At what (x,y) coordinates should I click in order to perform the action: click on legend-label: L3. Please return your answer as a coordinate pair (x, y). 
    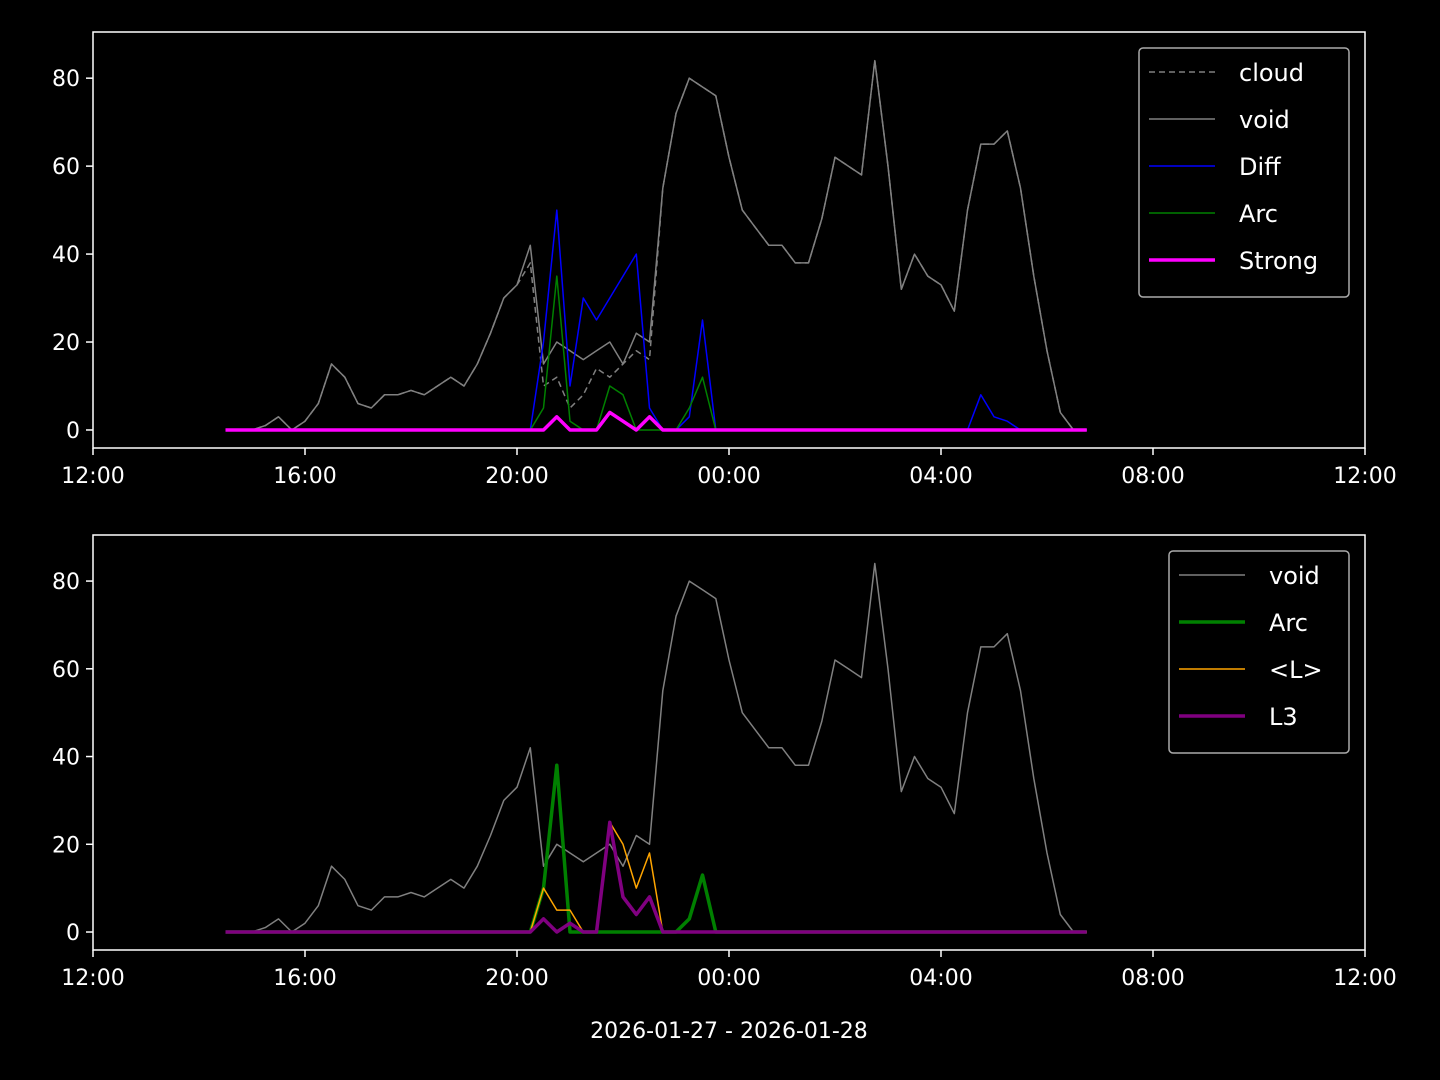
    Looking at the image, I should click on (1283, 717).